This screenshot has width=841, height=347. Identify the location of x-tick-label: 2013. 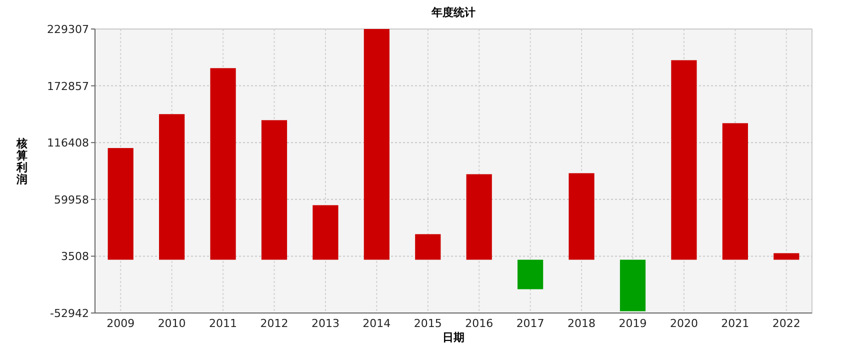
(325, 323).